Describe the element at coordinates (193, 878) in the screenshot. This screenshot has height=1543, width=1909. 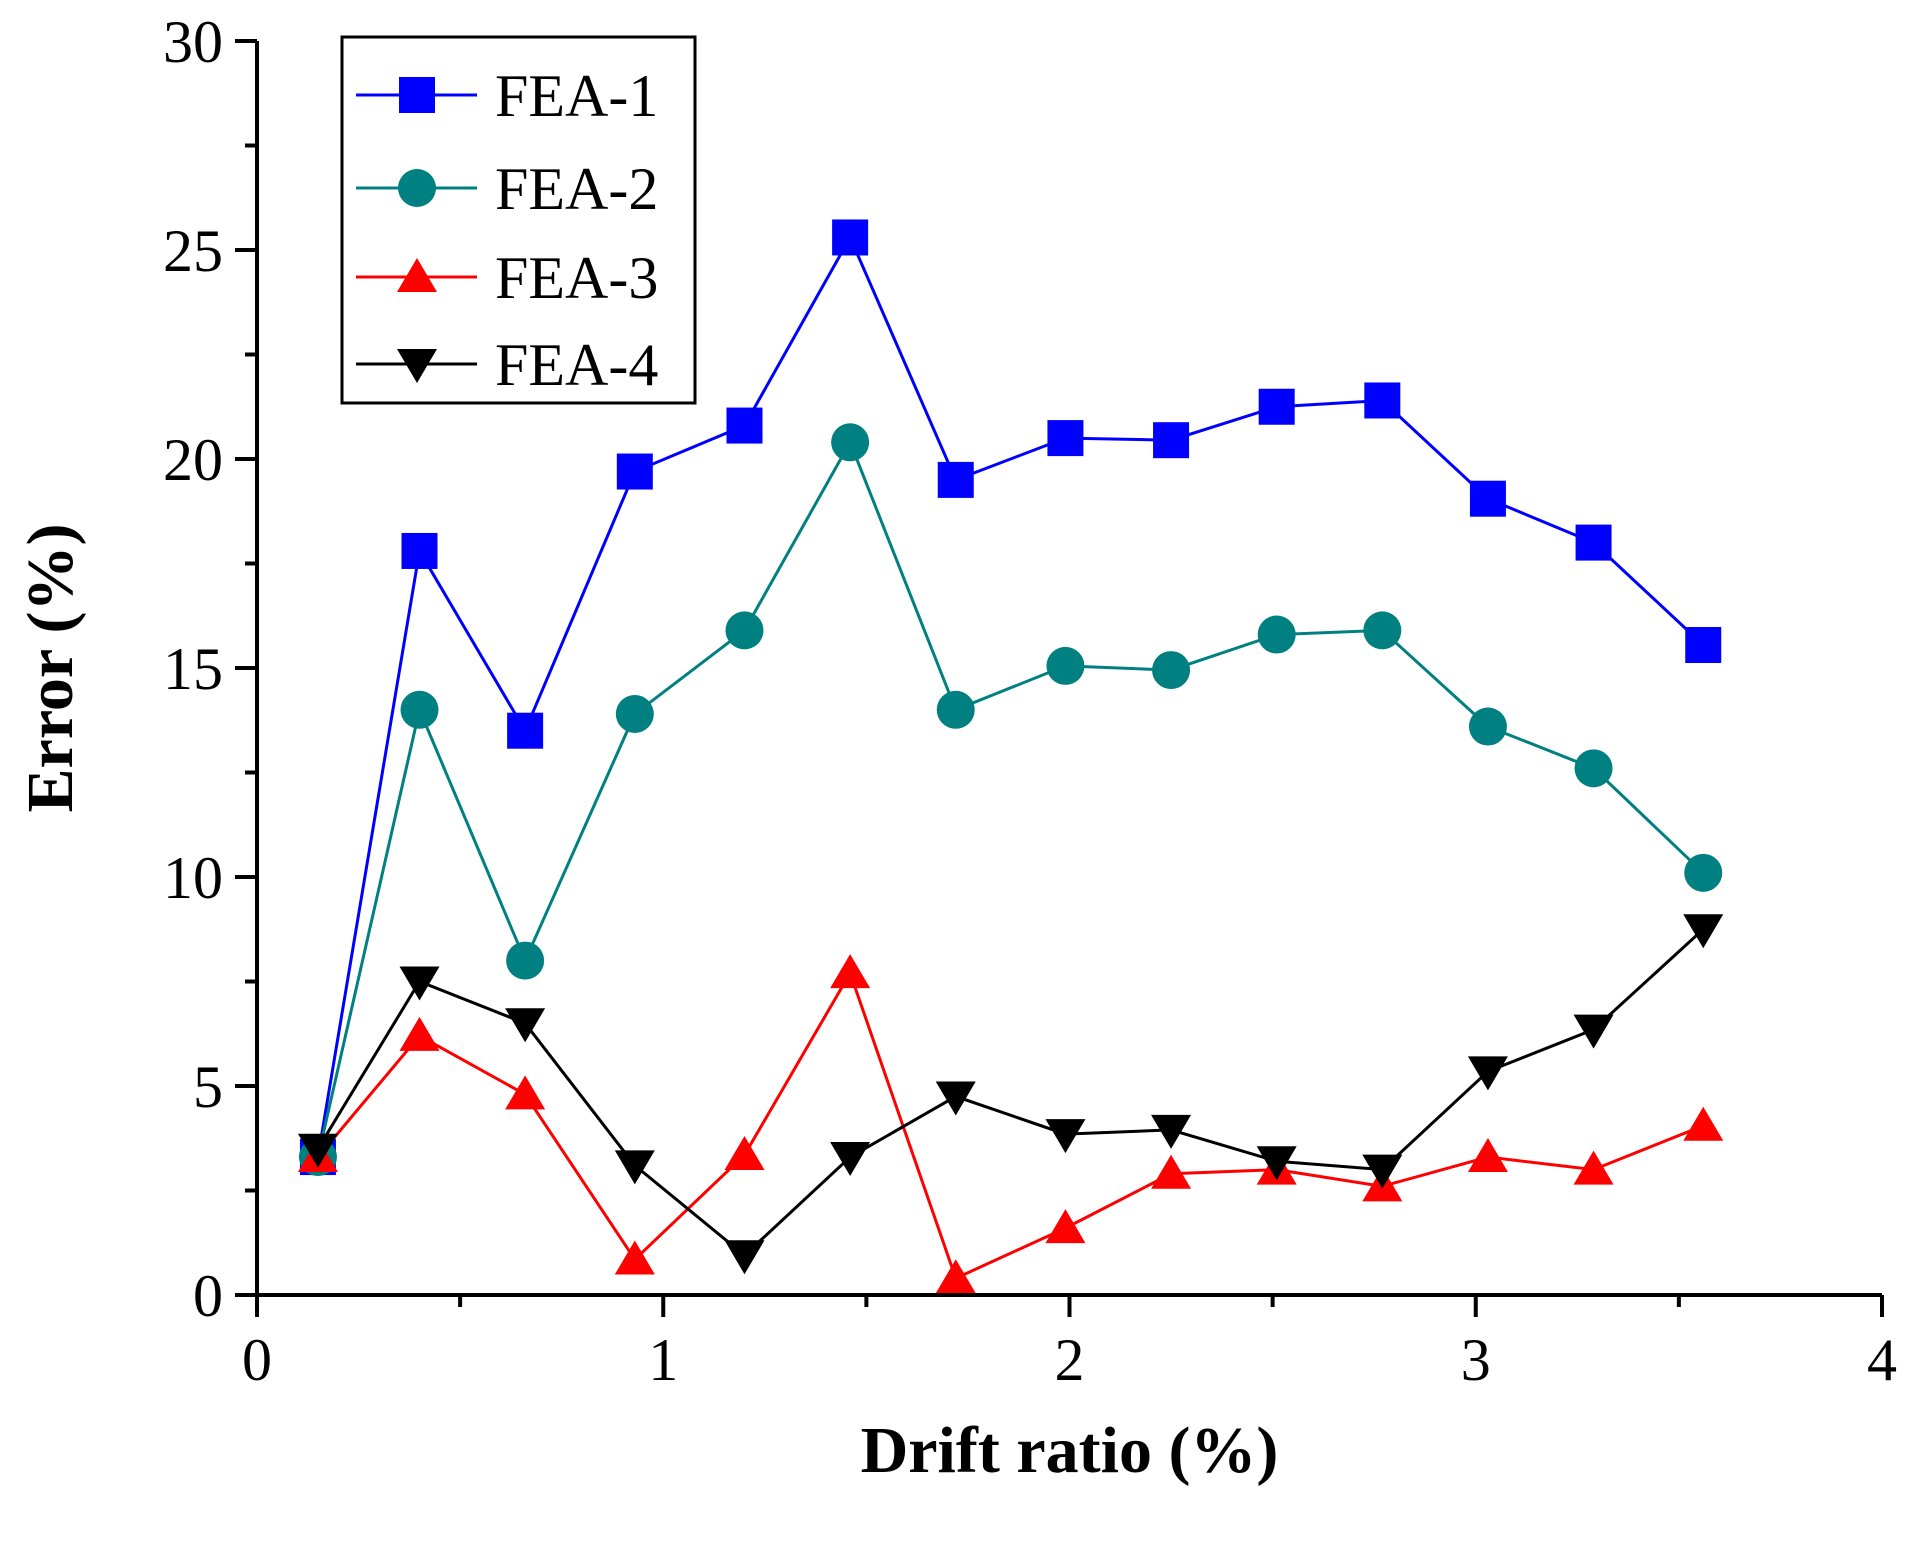
I see `y-tick-label: 10` at that location.